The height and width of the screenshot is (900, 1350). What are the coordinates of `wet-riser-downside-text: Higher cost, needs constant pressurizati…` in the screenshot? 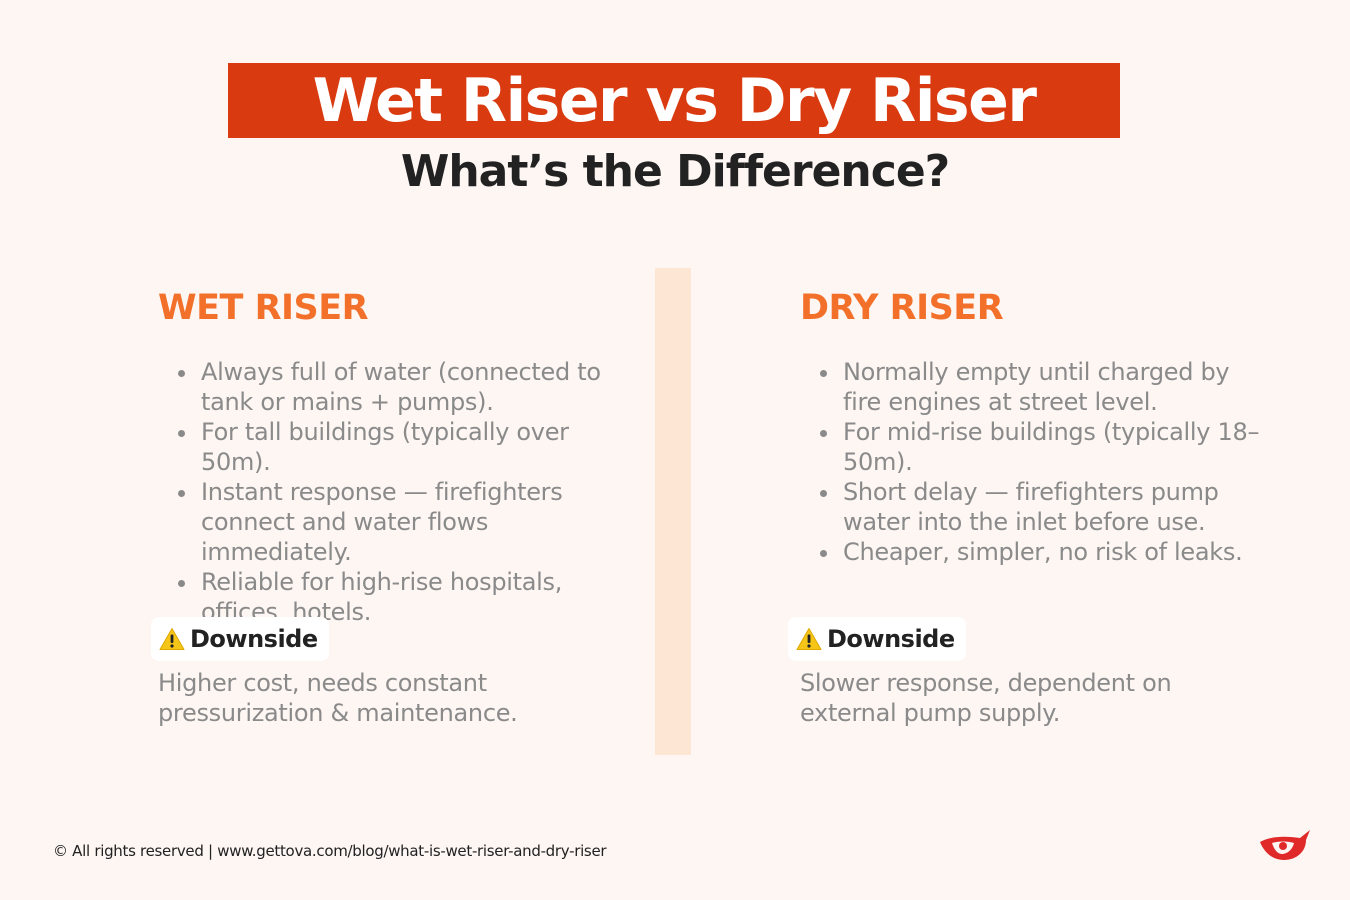 It's located at (338, 698).